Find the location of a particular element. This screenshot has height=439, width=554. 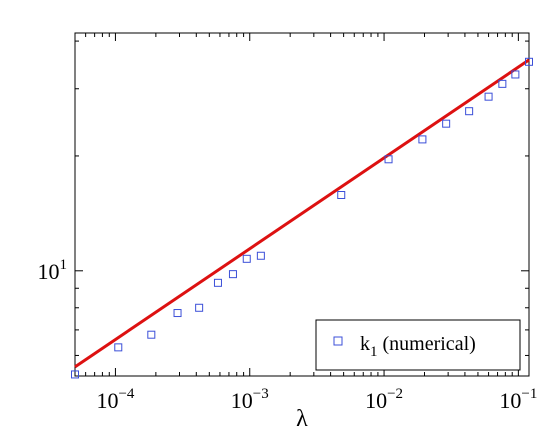

legend: k1 (numerical) is located at coordinates (418, 345).